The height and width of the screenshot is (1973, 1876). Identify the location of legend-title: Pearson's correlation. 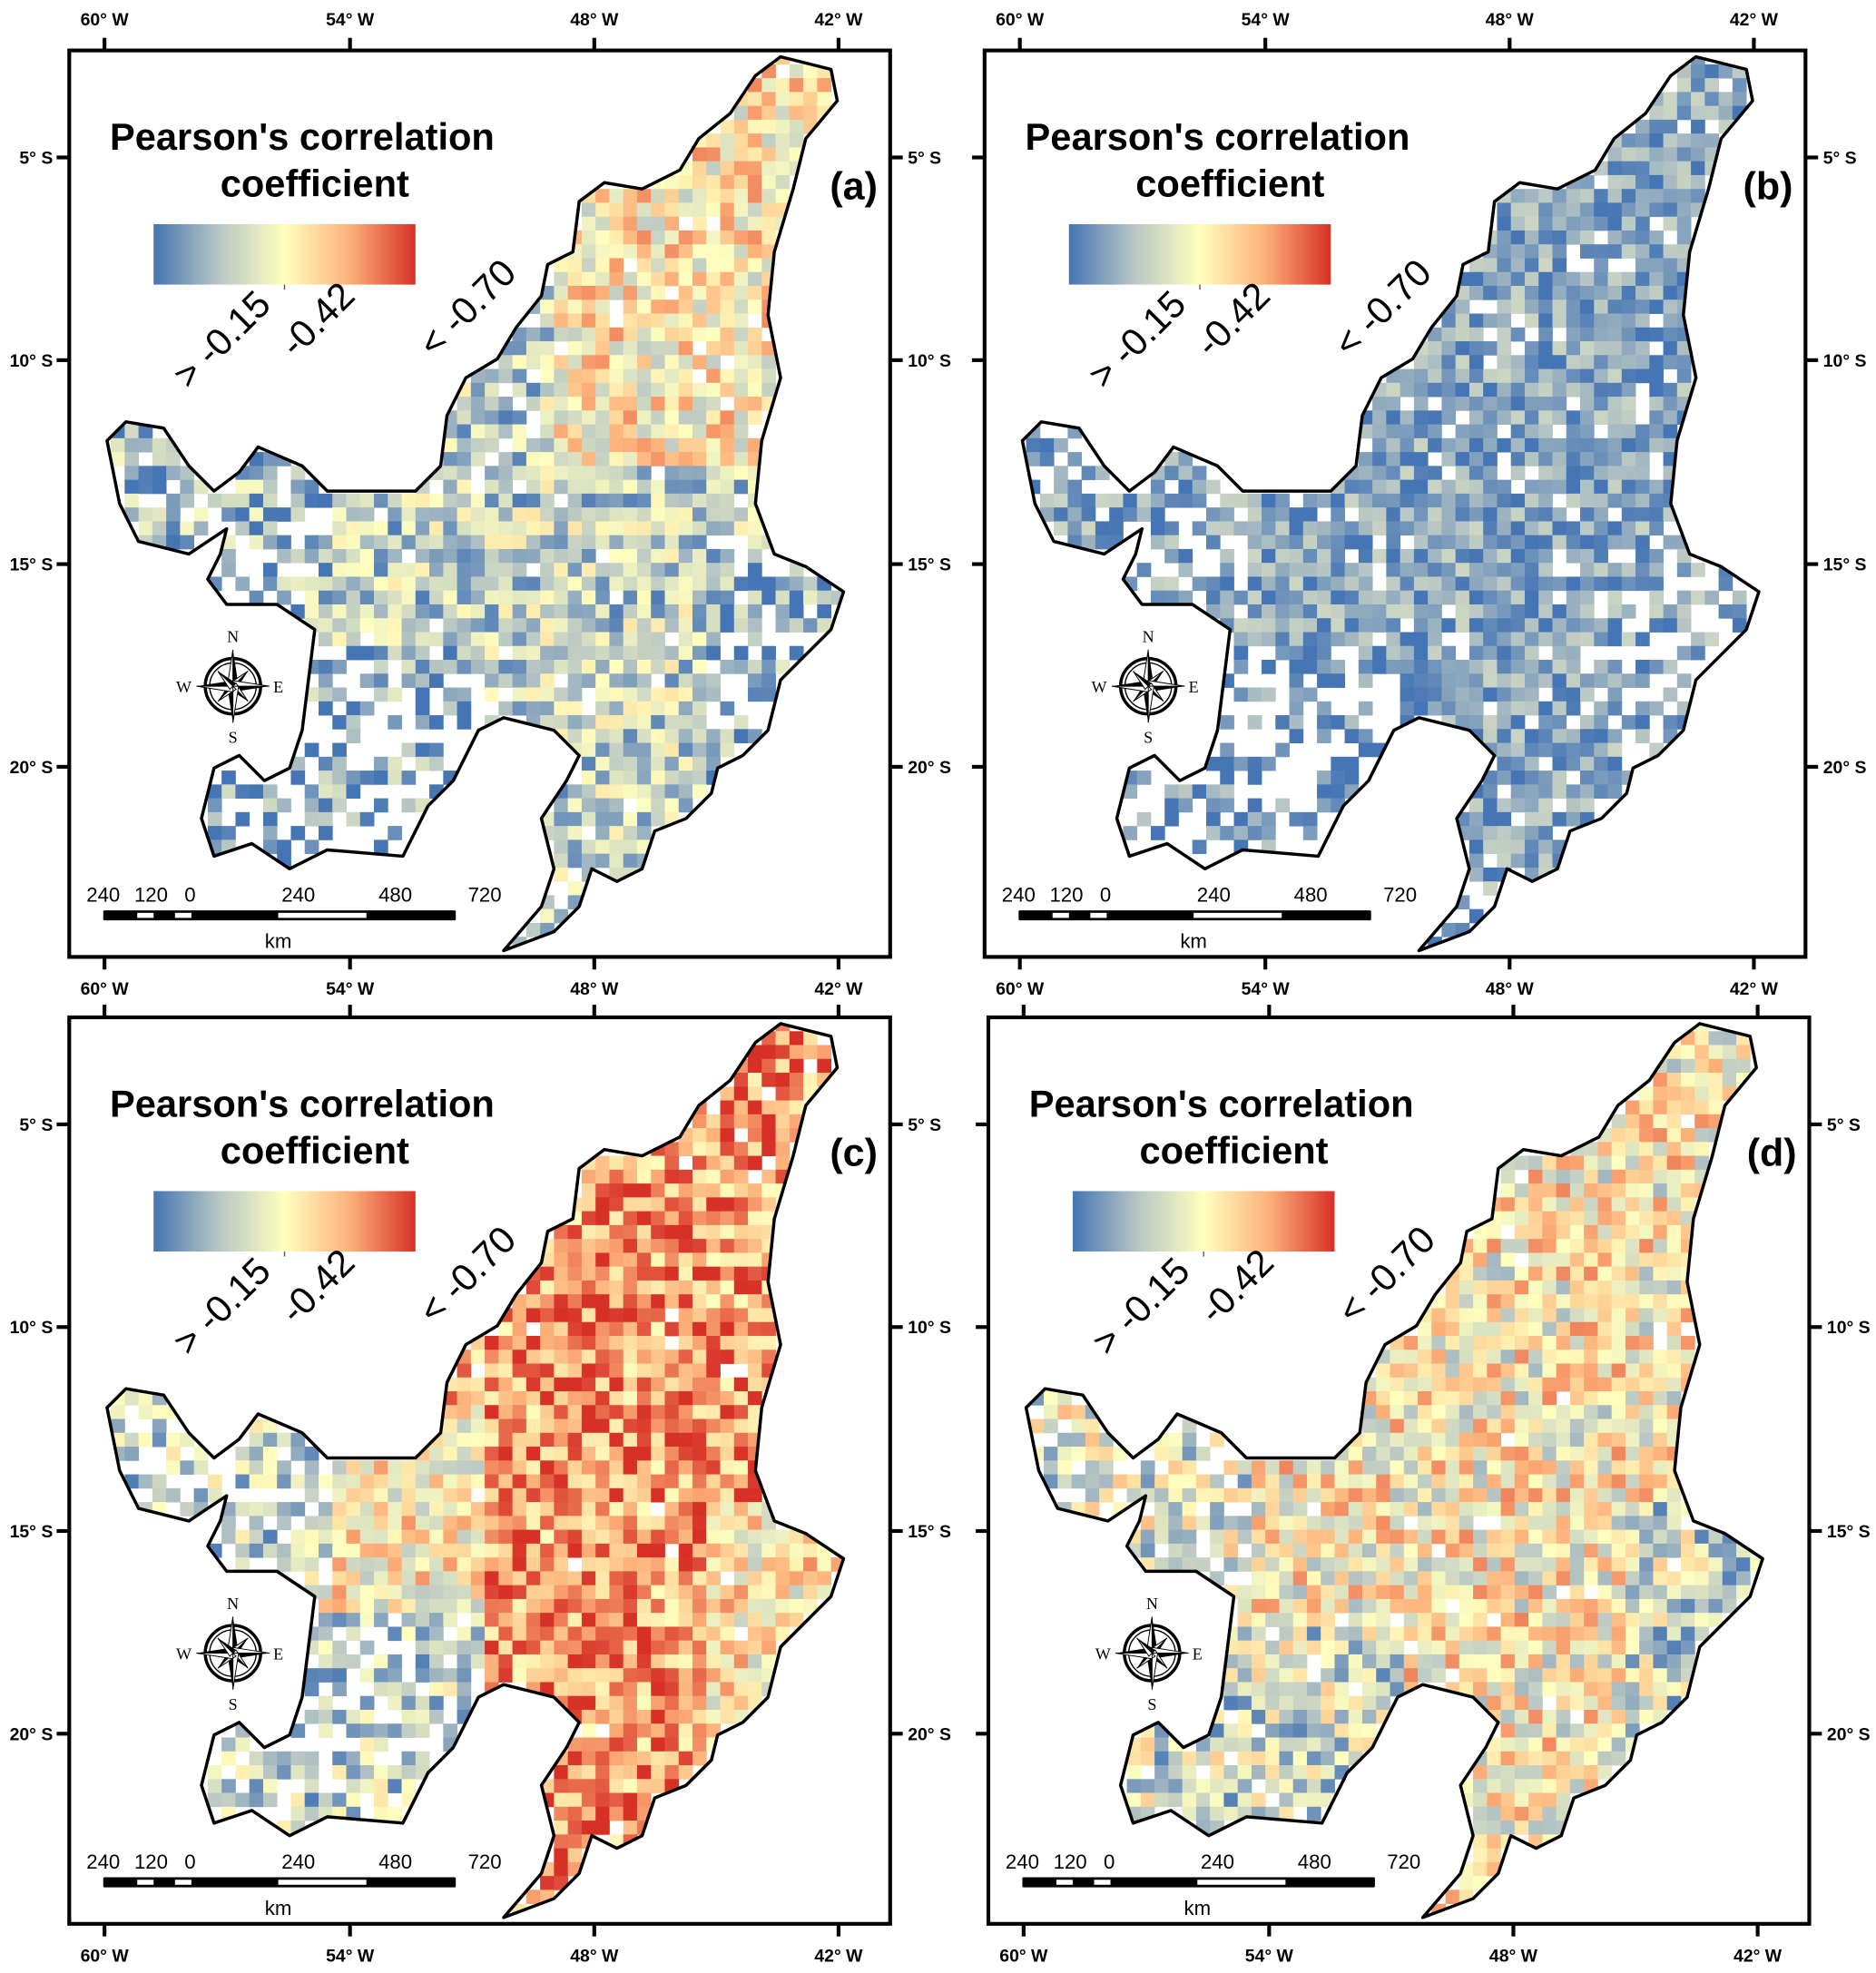
(1218, 136).